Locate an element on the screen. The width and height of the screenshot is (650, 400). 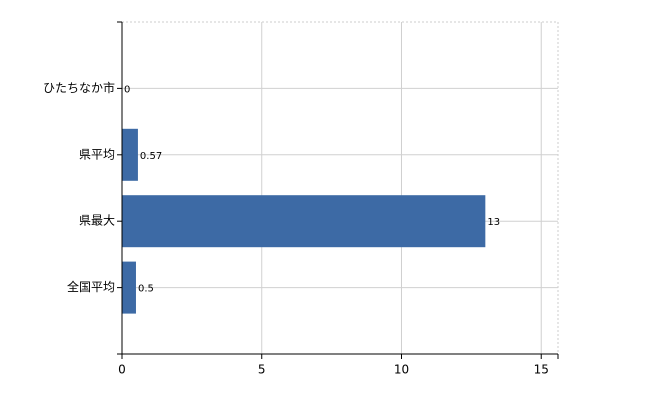
value-label: 0.5 is located at coordinates (146, 289).